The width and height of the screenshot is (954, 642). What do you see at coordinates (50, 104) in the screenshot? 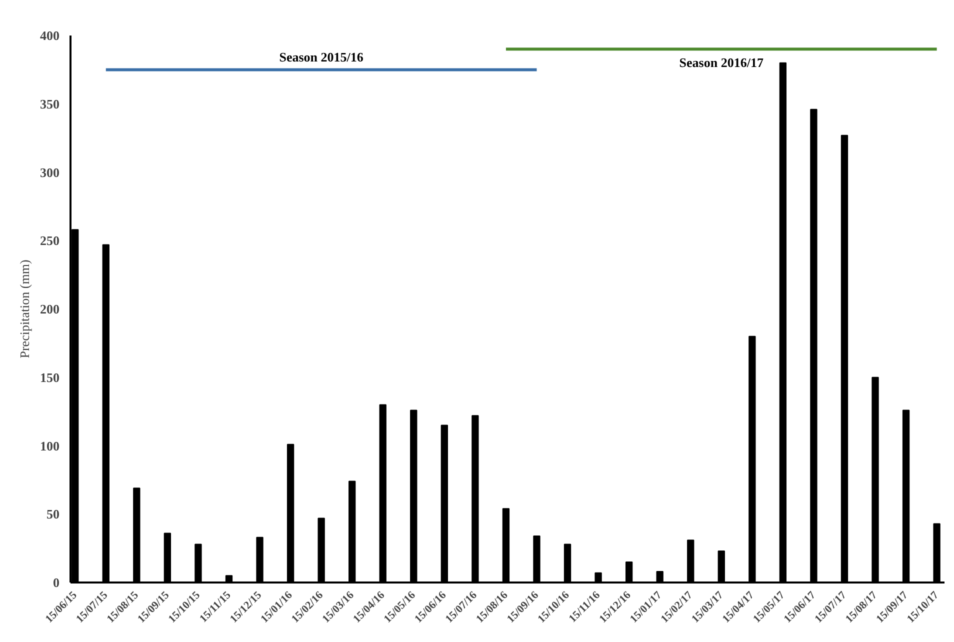
I see `y-tick-label: 350` at bounding box center [50, 104].